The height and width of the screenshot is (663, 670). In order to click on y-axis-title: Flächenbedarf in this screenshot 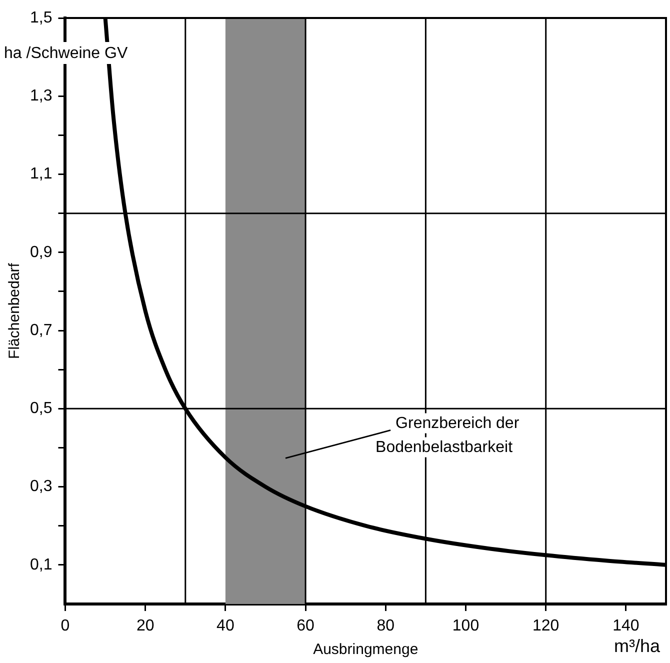, I will do `click(15, 310)`.